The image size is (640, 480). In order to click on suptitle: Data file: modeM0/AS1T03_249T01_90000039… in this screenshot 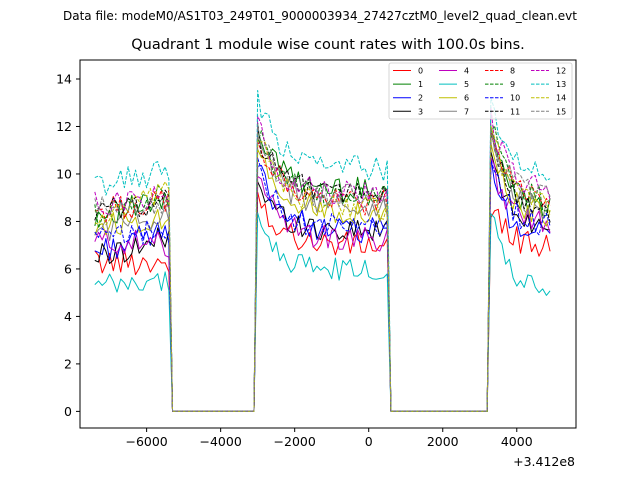, I will do `click(320, 16)`.